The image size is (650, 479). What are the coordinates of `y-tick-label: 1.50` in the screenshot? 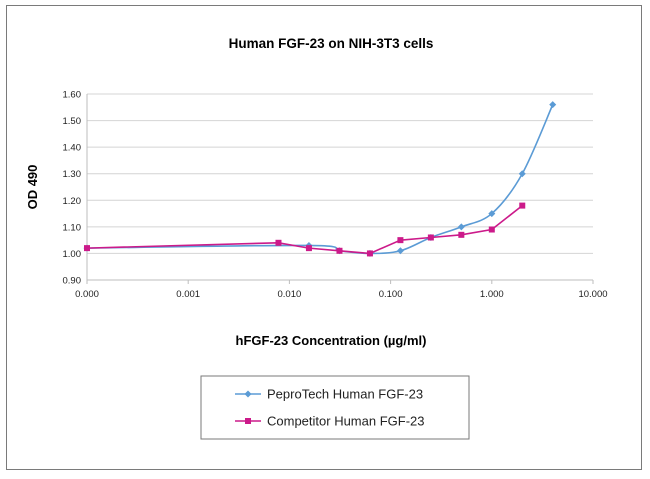 It's located at (72, 121).